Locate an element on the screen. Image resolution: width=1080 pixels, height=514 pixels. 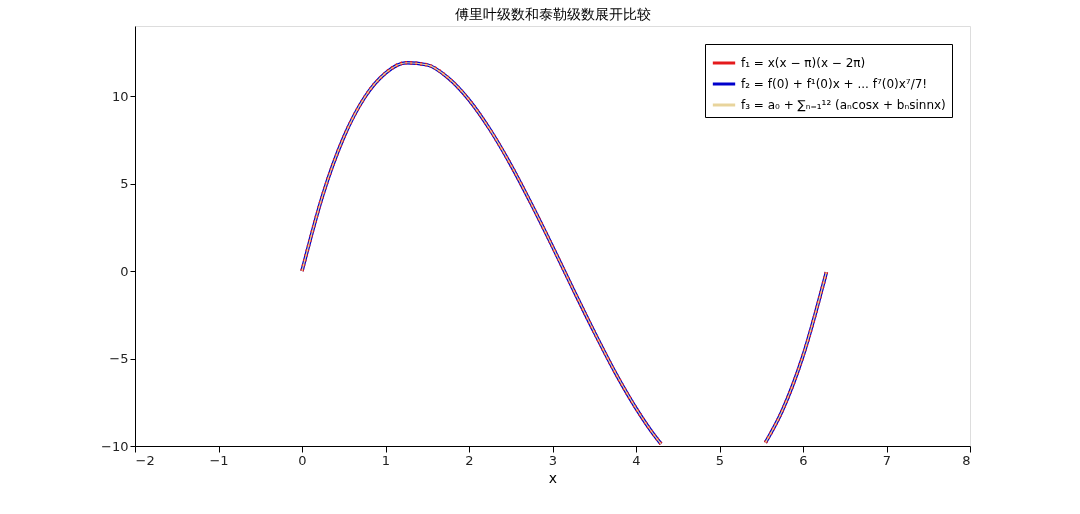
y-tick-label: 0 is located at coordinates (124, 271).